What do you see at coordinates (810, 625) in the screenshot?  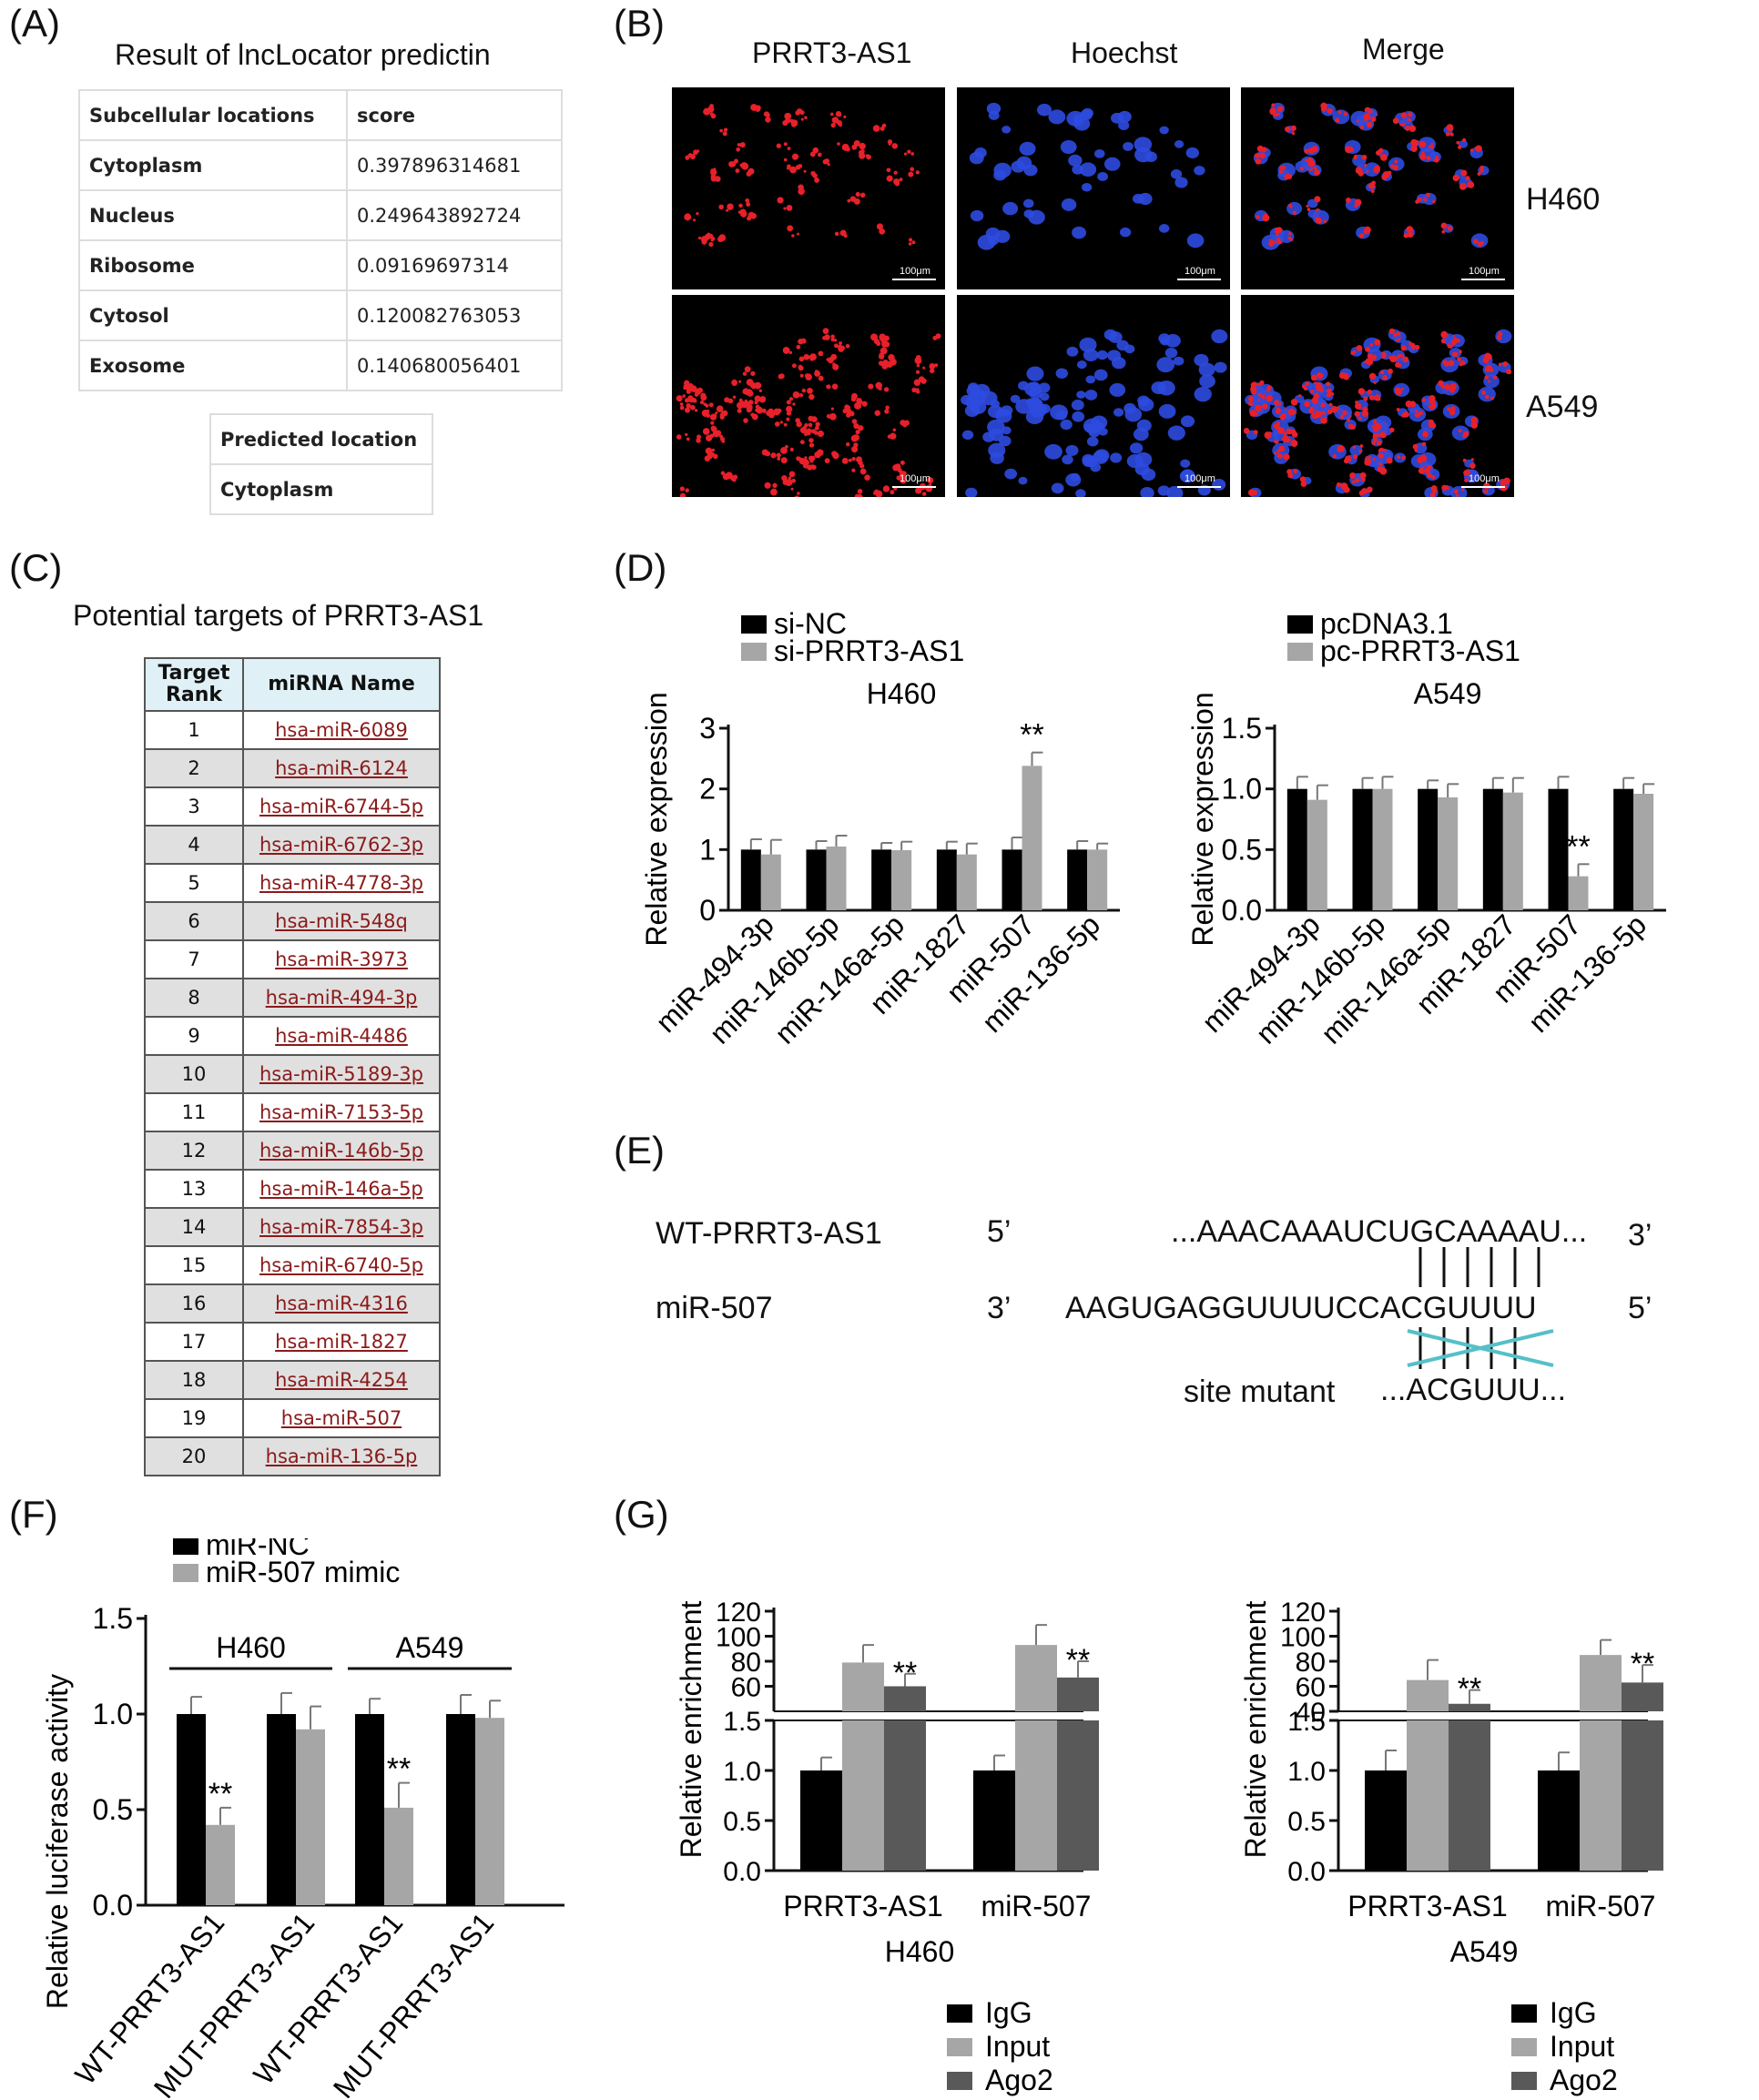 I see `legend-label: si-NC` at bounding box center [810, 625].